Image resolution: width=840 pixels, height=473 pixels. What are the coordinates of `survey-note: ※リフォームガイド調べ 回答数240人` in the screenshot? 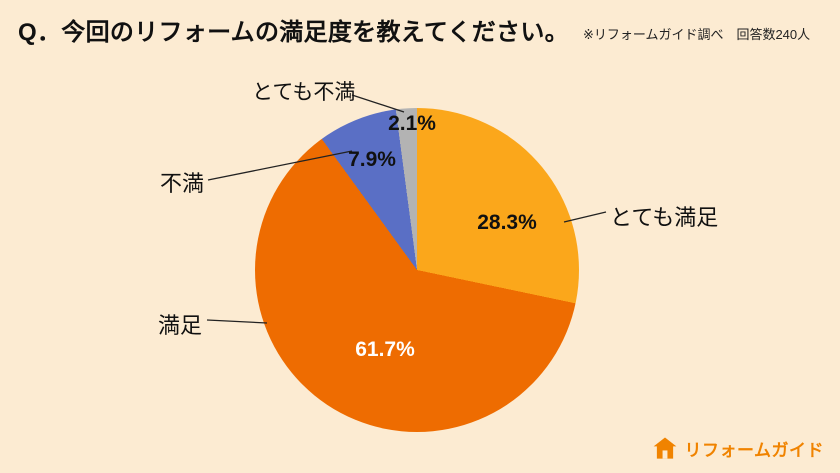 It's located at (696, 34).